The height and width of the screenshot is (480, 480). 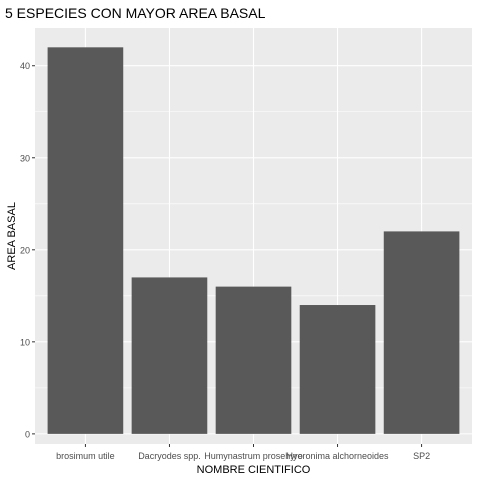 What do you see at coordinates (12, 236) in the screenshot?
I see `y-axis-label: AREA BASAL` at bounding box center [12, 236].